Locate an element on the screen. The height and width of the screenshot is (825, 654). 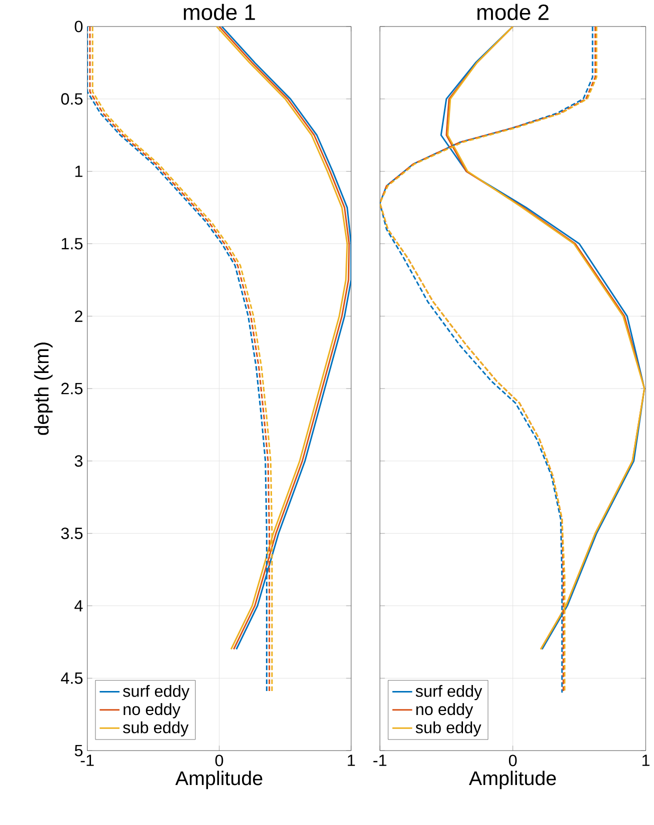
y-tick-label: 3.5 is located at coordinates (71, 534).